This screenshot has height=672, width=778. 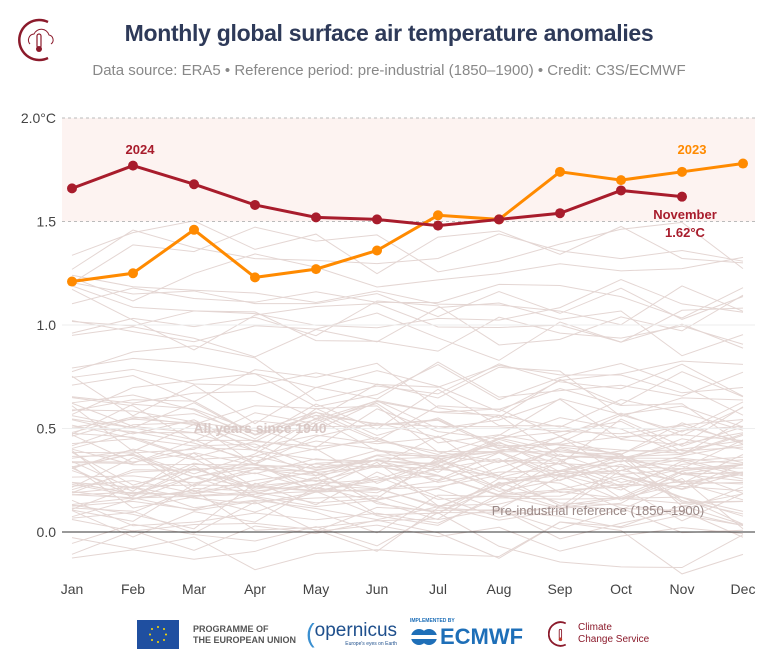 I want to click on x-tick-label: Jan, so click(x=72, y=589).